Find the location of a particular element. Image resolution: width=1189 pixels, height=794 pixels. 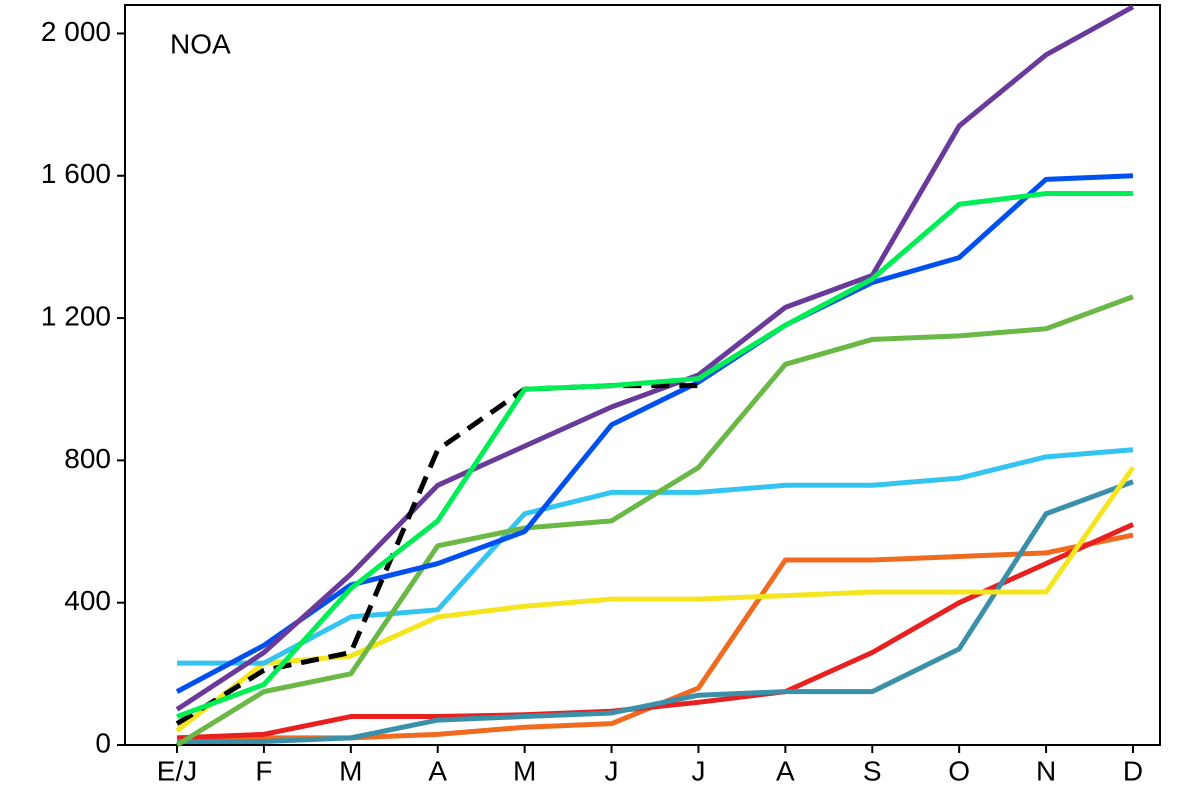

annotation: NOA is located at coordinates (200, 43).